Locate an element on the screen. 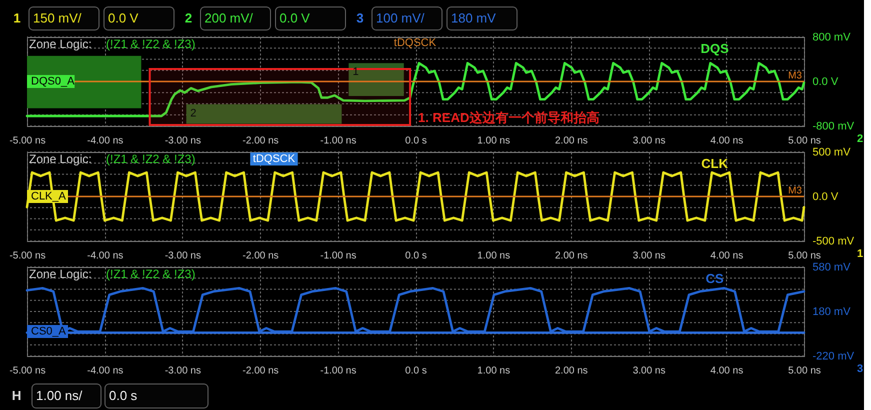 Image resolution: width=871 pixels, height=410 pixels. band-label: 1. READ这边有一个前导和抬高 is located at coordinates (509, 117).